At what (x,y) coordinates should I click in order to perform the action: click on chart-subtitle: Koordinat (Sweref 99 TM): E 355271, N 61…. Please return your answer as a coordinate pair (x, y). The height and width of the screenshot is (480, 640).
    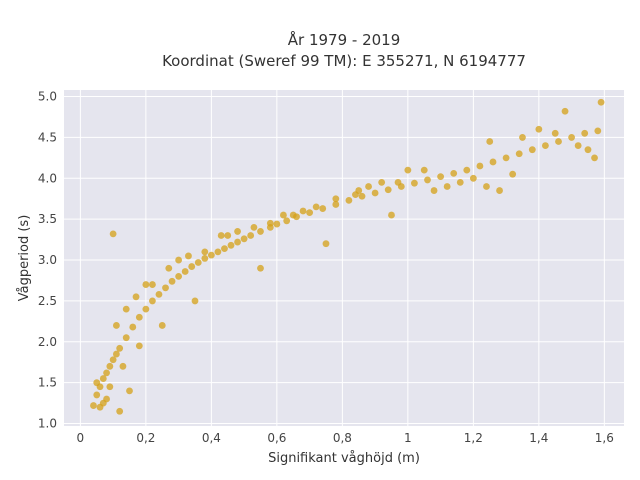
    Looking at the image, I should click on (344, 61).